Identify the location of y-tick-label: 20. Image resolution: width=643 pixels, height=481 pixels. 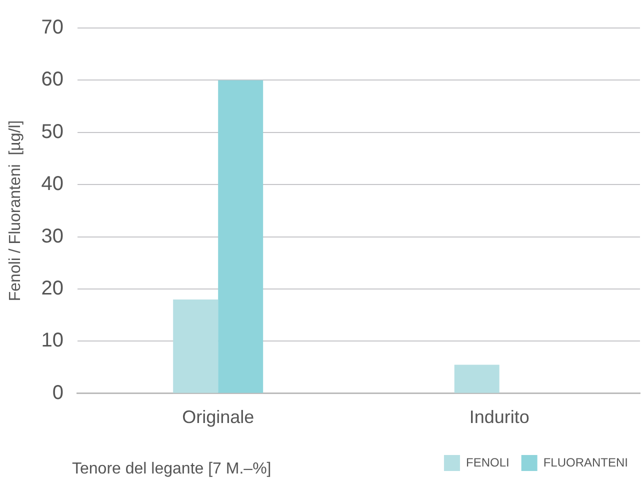
(52, 289).